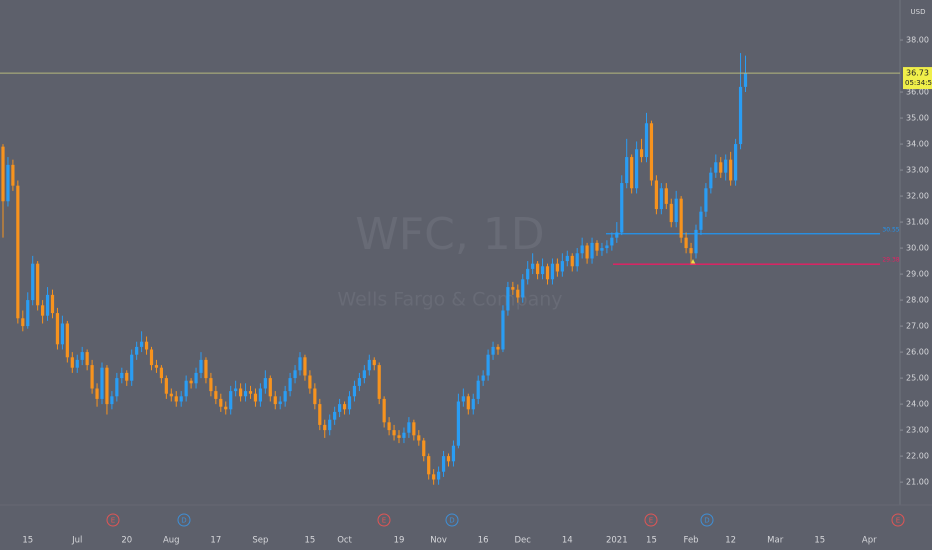  Describe the element at coordinates (917, 326) in the screenshot. I see `y-tick-label: 27.00` at that location.